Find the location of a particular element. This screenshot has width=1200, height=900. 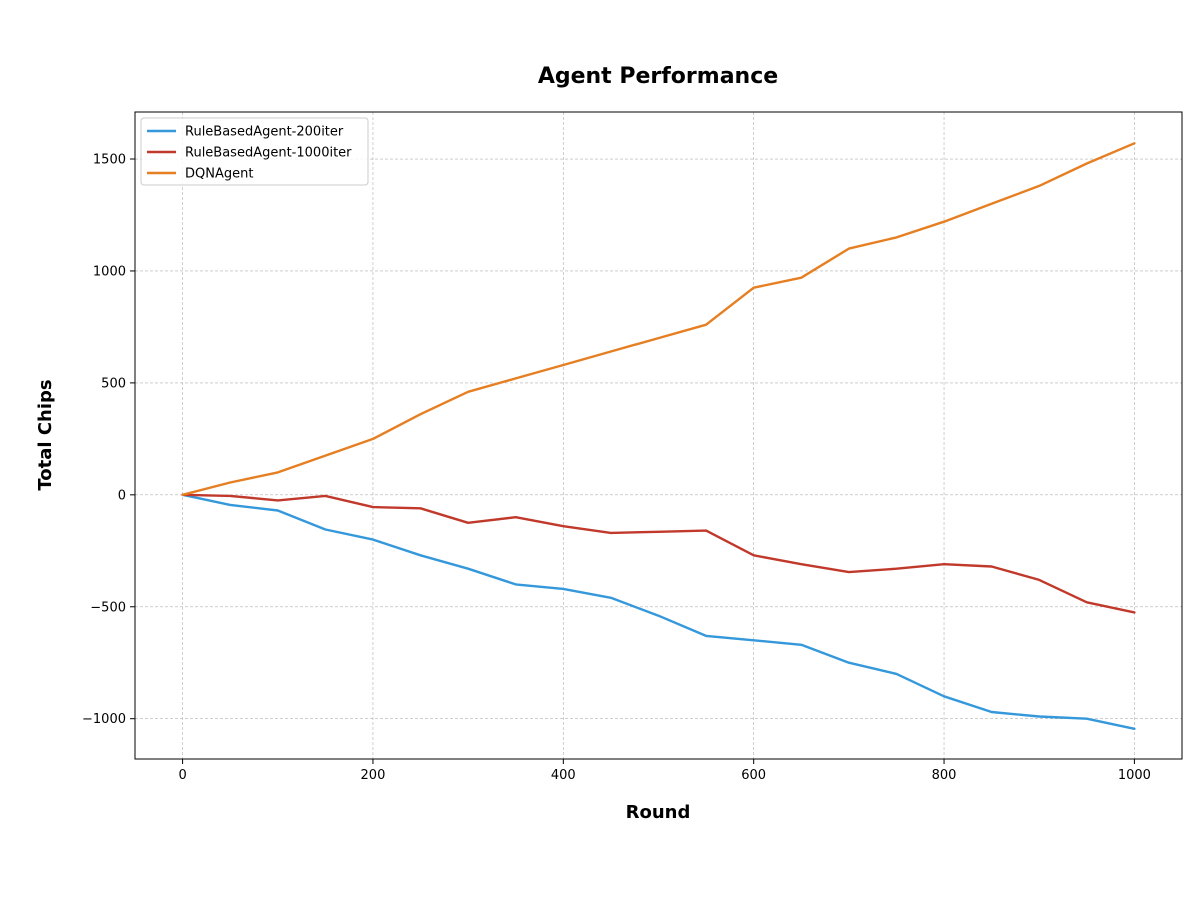

y-axis-label: Total Chips is located at coordinates (45, 434).